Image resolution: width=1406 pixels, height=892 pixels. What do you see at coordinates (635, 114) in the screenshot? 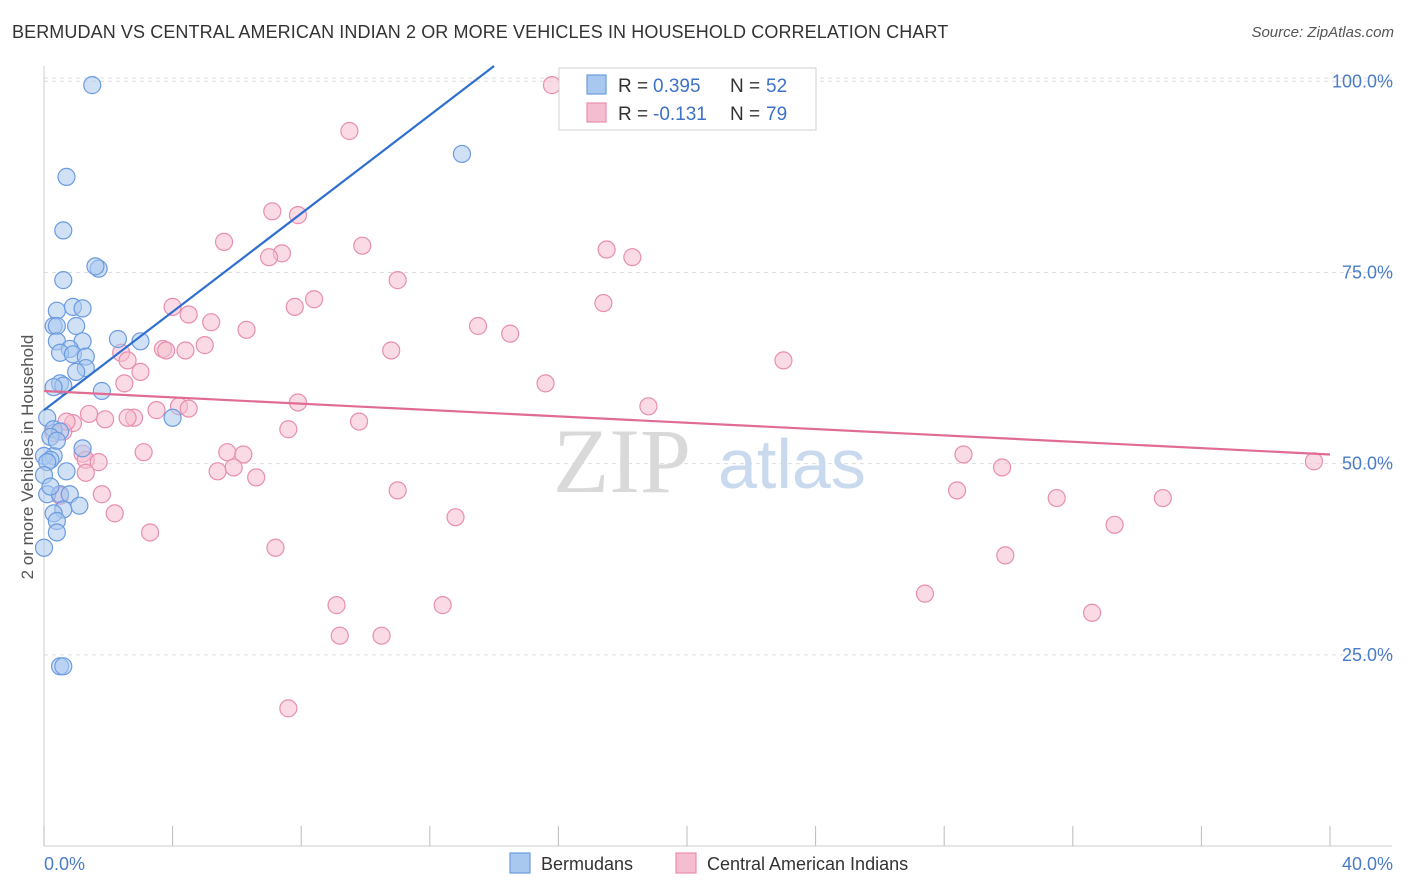
I see `legend-r-label-2: R =` at bounding box center [635, 114].